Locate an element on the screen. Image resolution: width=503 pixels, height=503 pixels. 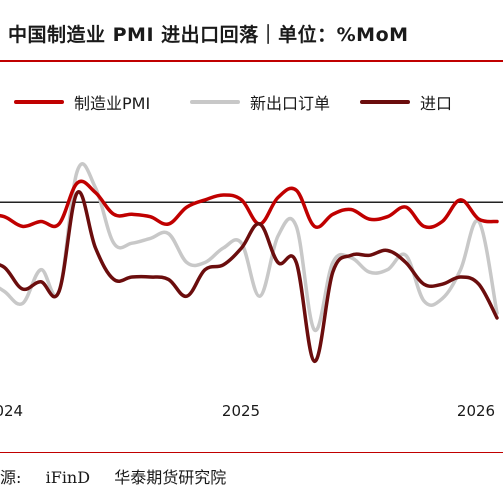
legend-item-pmi: 制造业PMI is located at coordinates (82, 102).